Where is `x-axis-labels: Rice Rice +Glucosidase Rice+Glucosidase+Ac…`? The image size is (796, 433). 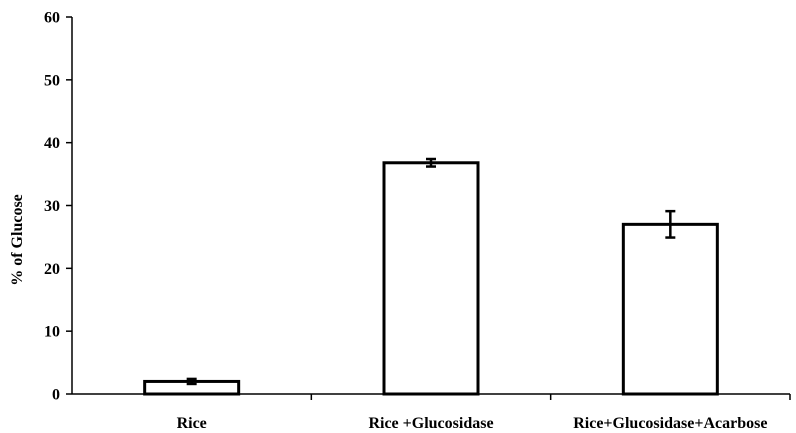
x-axis-labels: Rice Rice +Glucosidase Rice+Glucosidase+Ac… is located at coordinates (472, 423).